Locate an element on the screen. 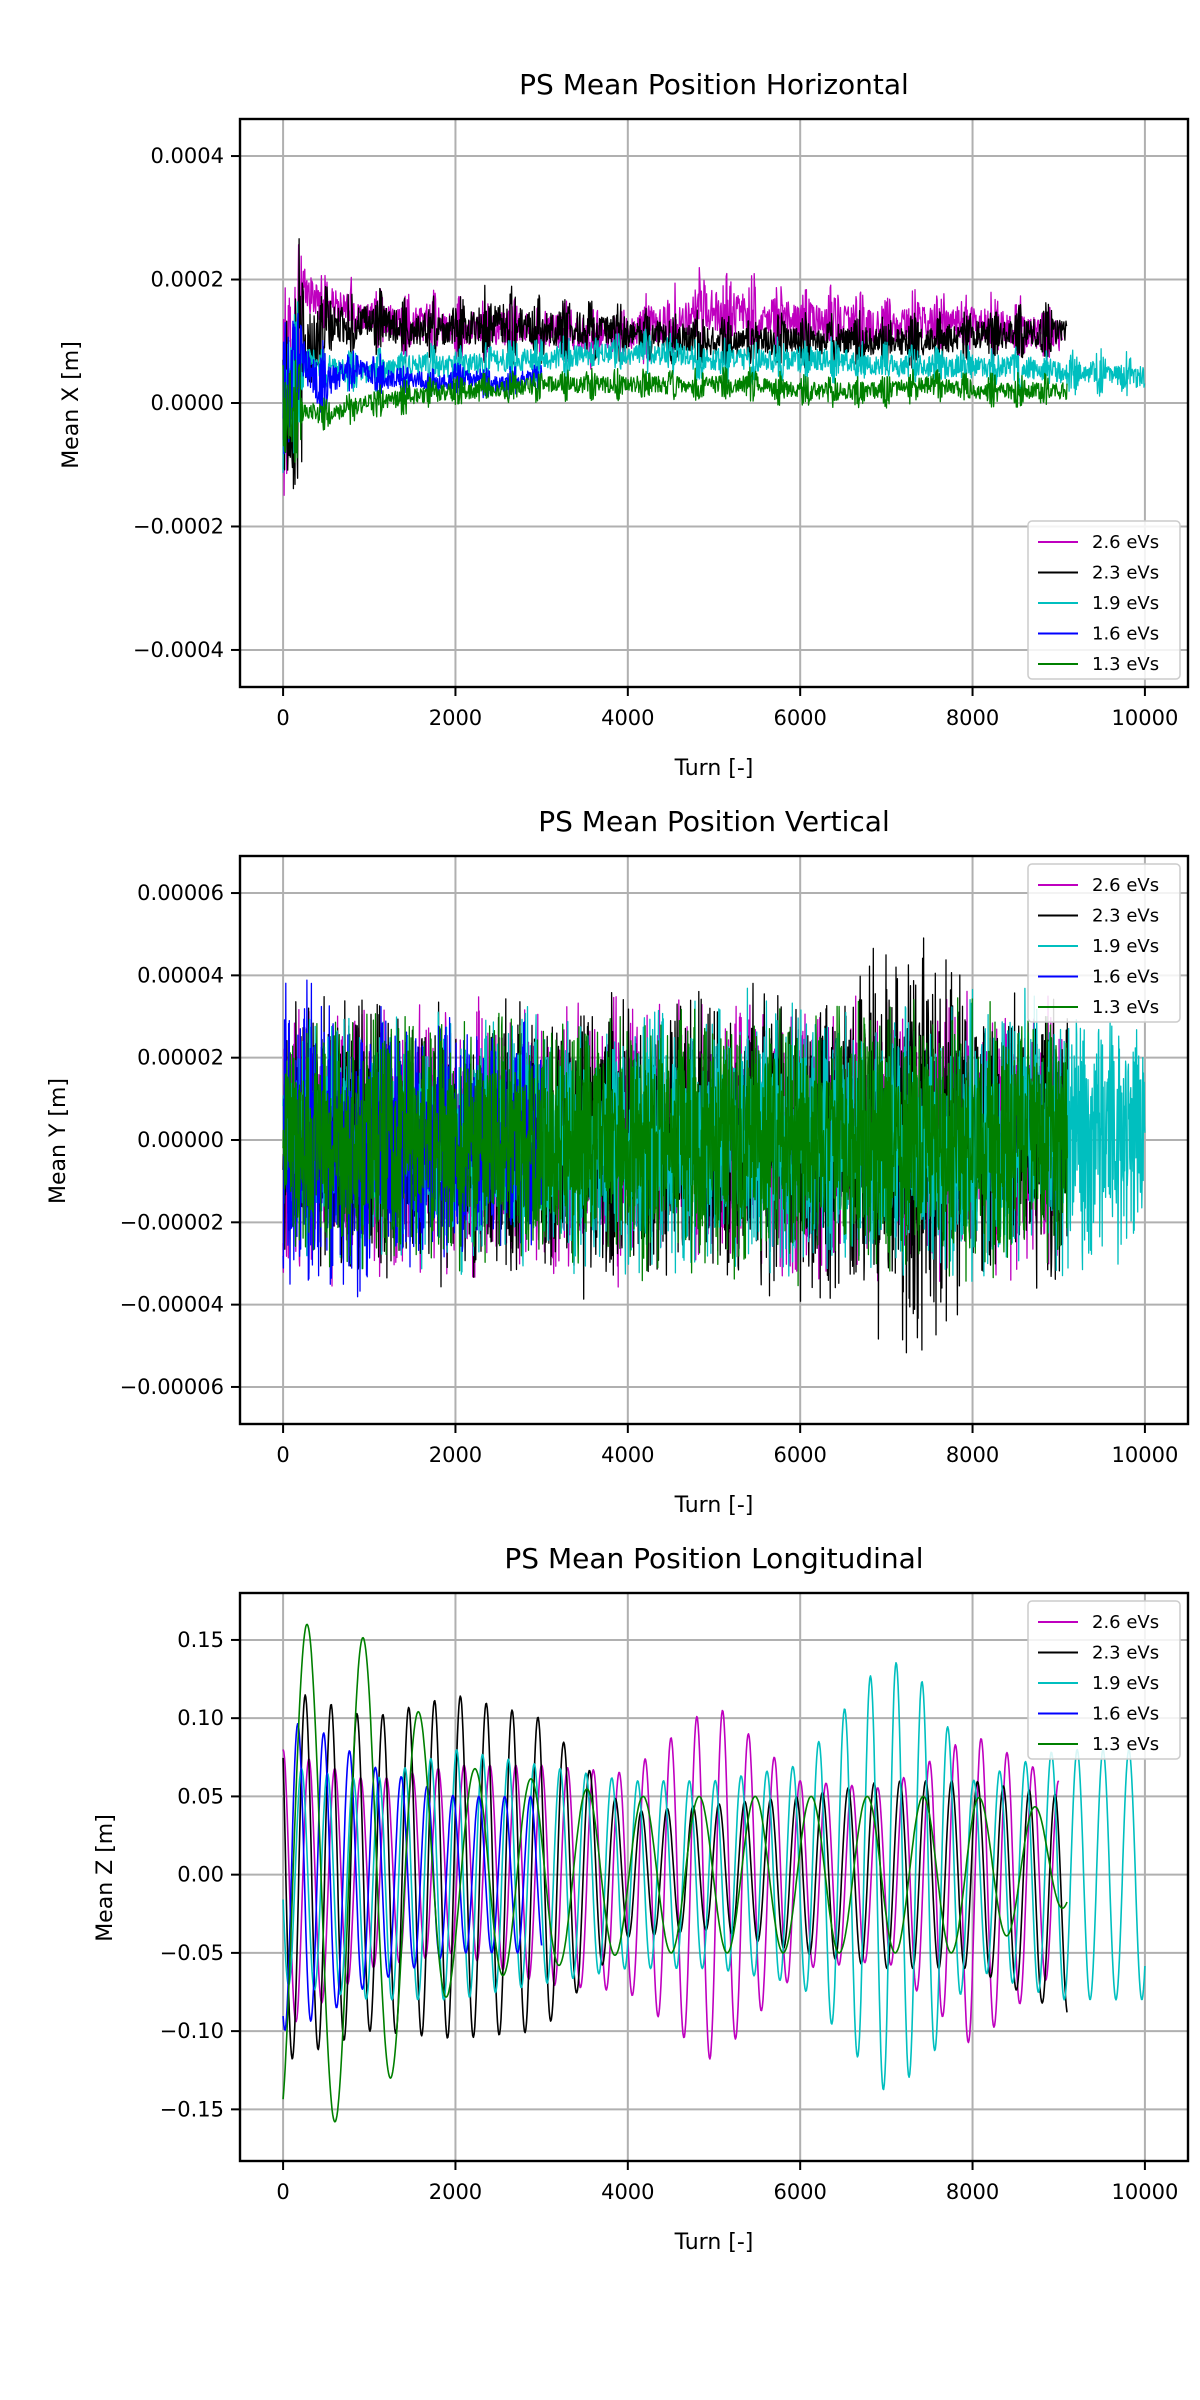 The height and width of the screenshot is (2400, 1200). y-tick-label: 0.00004 is located at coordinates (180, 975).